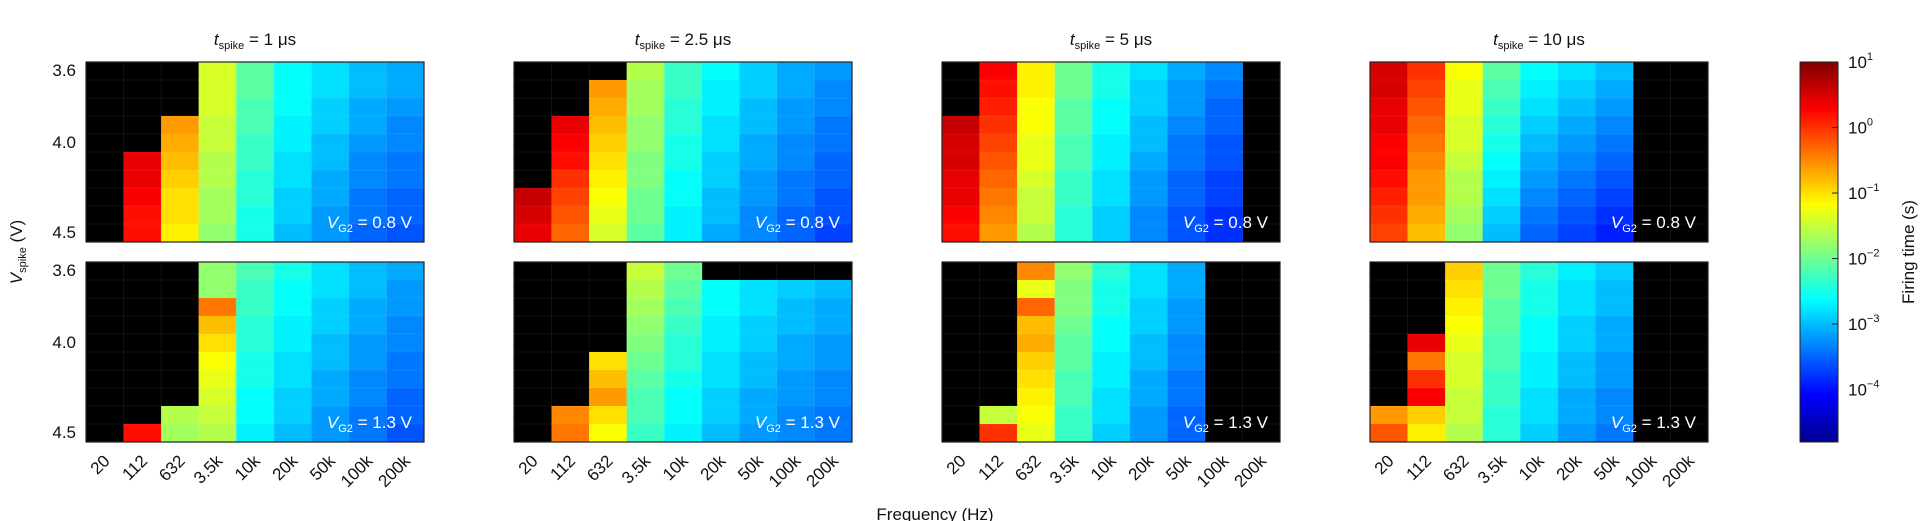  What do you see at coordinates (683, 41) in the screenshot?
I see `column-title: tspike = 2.5 μs` at bounding box center [683, 41].